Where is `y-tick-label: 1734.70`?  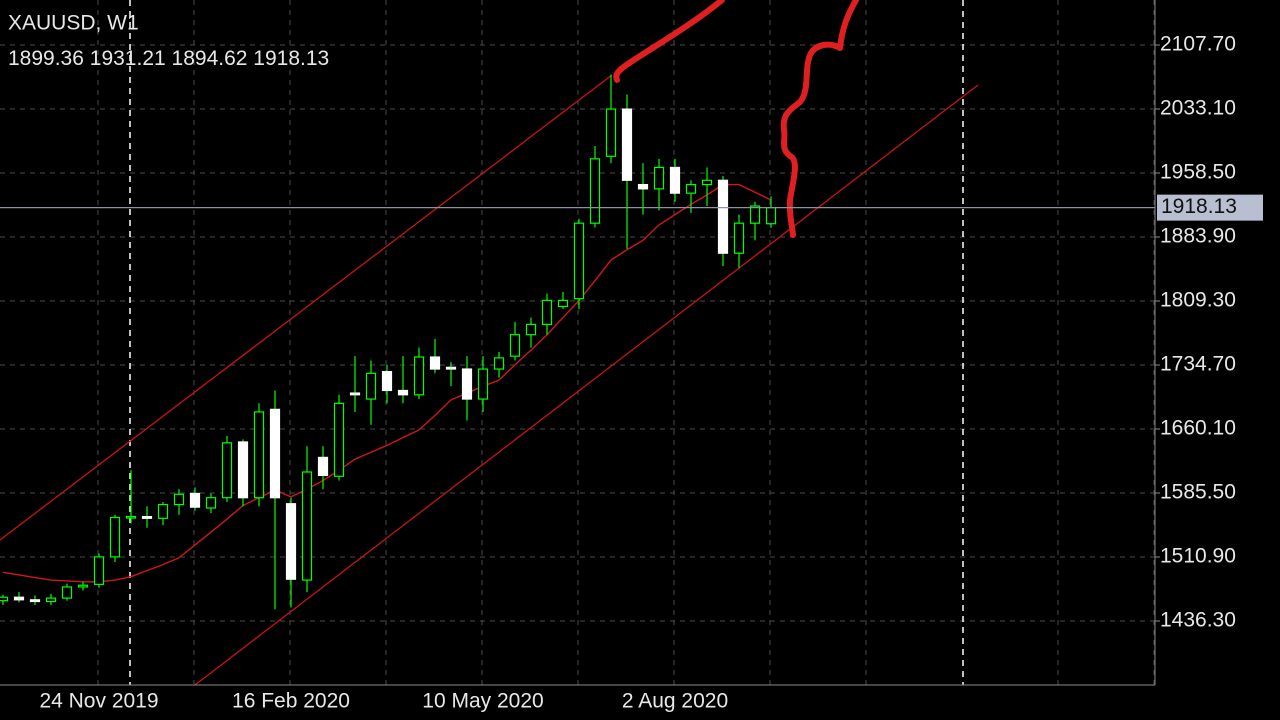
y-tick-label: 1734.70 is located at coordinates (1198, 364).